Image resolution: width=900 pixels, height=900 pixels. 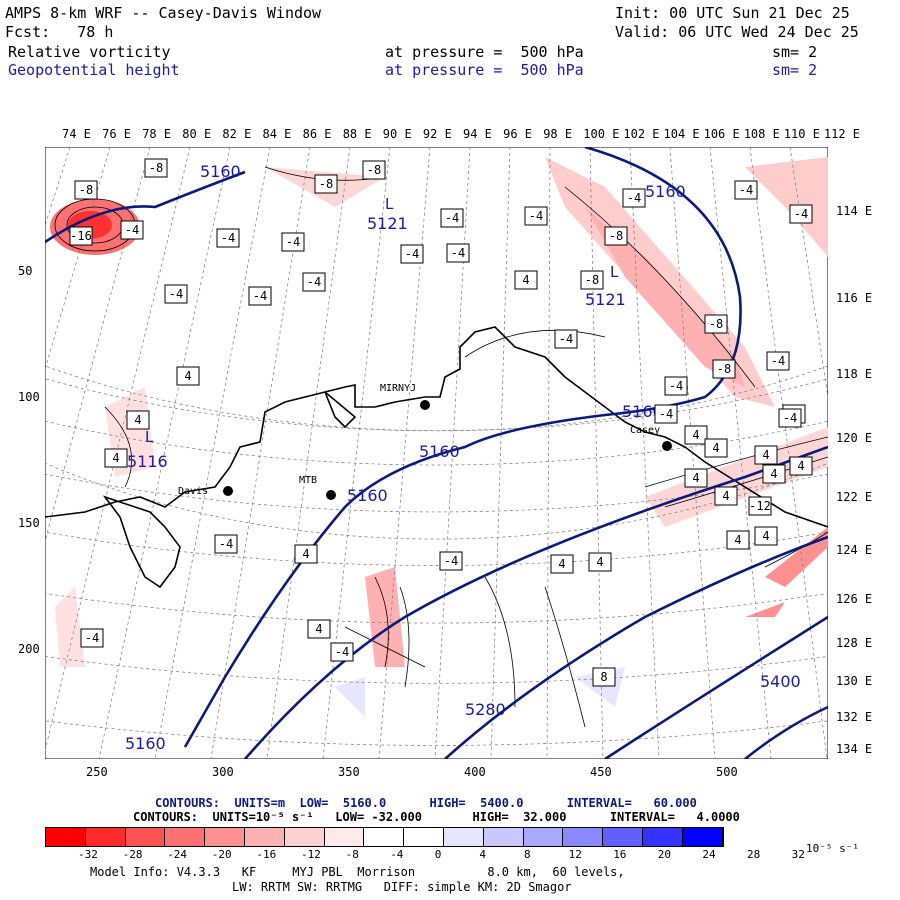 What do you see at coordinates (854, 599) in the screenshot?
I see `right-lon-label: 126 E` at bounding box center [854, 599].